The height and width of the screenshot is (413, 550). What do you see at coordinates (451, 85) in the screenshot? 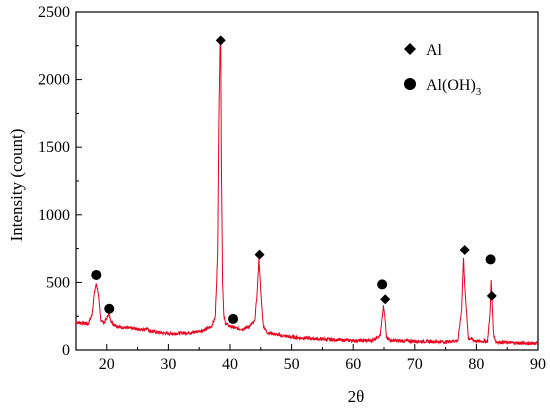
I see `legend-label-aloh3-main: Al(OH)` at bounding box center [451, 85].